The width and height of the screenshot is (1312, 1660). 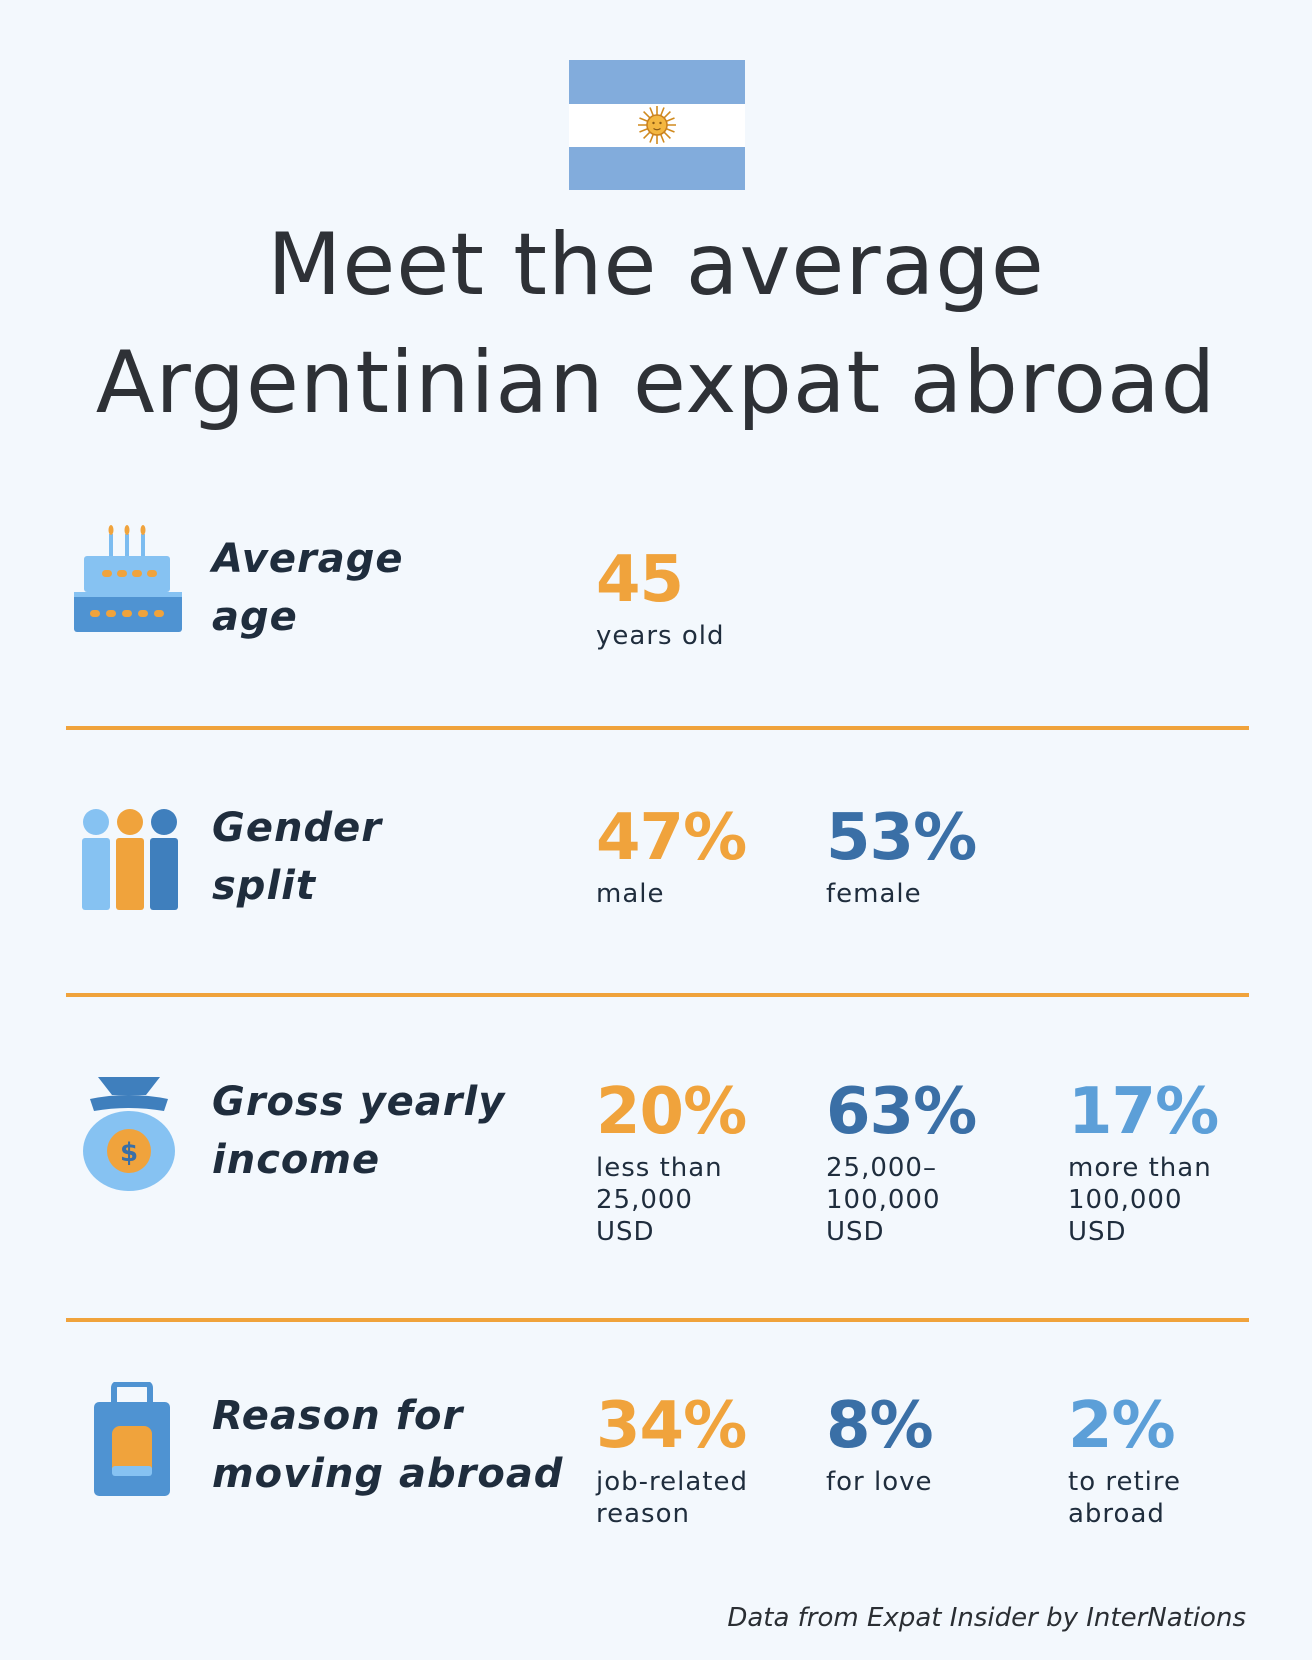 What do you see at coordinates (671, 1112) in the screenshot?
I see `income-low-value: 20%` at bounding box center [671, 1112].